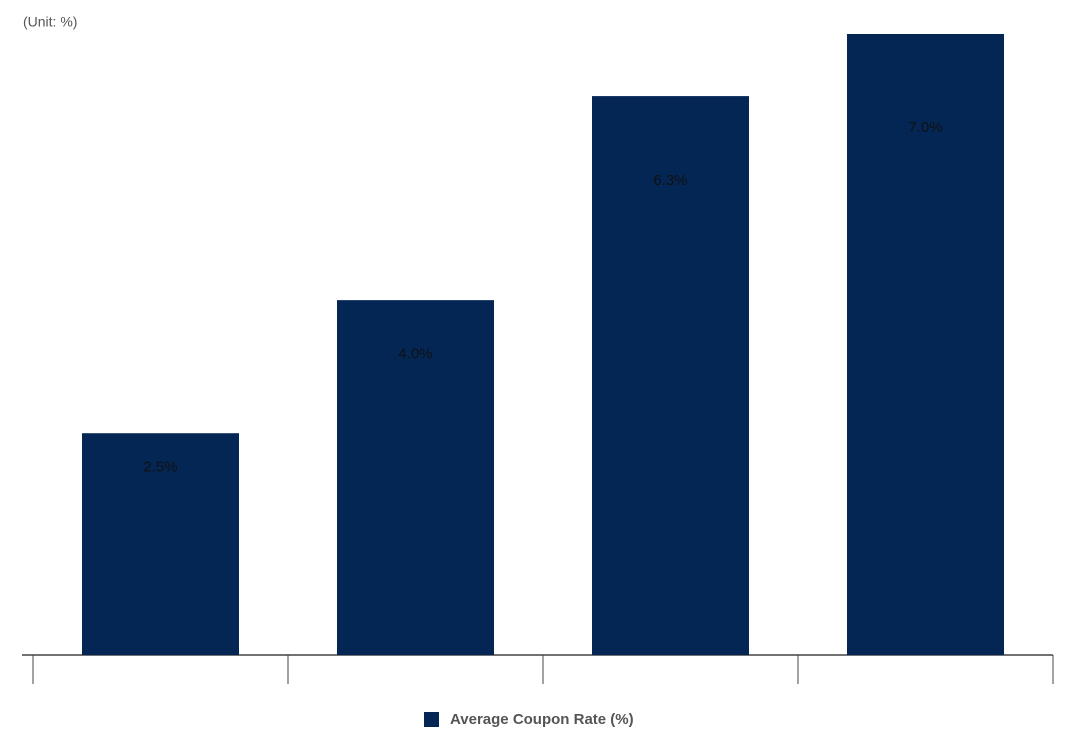 The height and width of the screenshot is (752, 1076). Describe the element at coordinates (50, 22) in the screenshot. I see `unit-note: (Unit: %)` at that location.